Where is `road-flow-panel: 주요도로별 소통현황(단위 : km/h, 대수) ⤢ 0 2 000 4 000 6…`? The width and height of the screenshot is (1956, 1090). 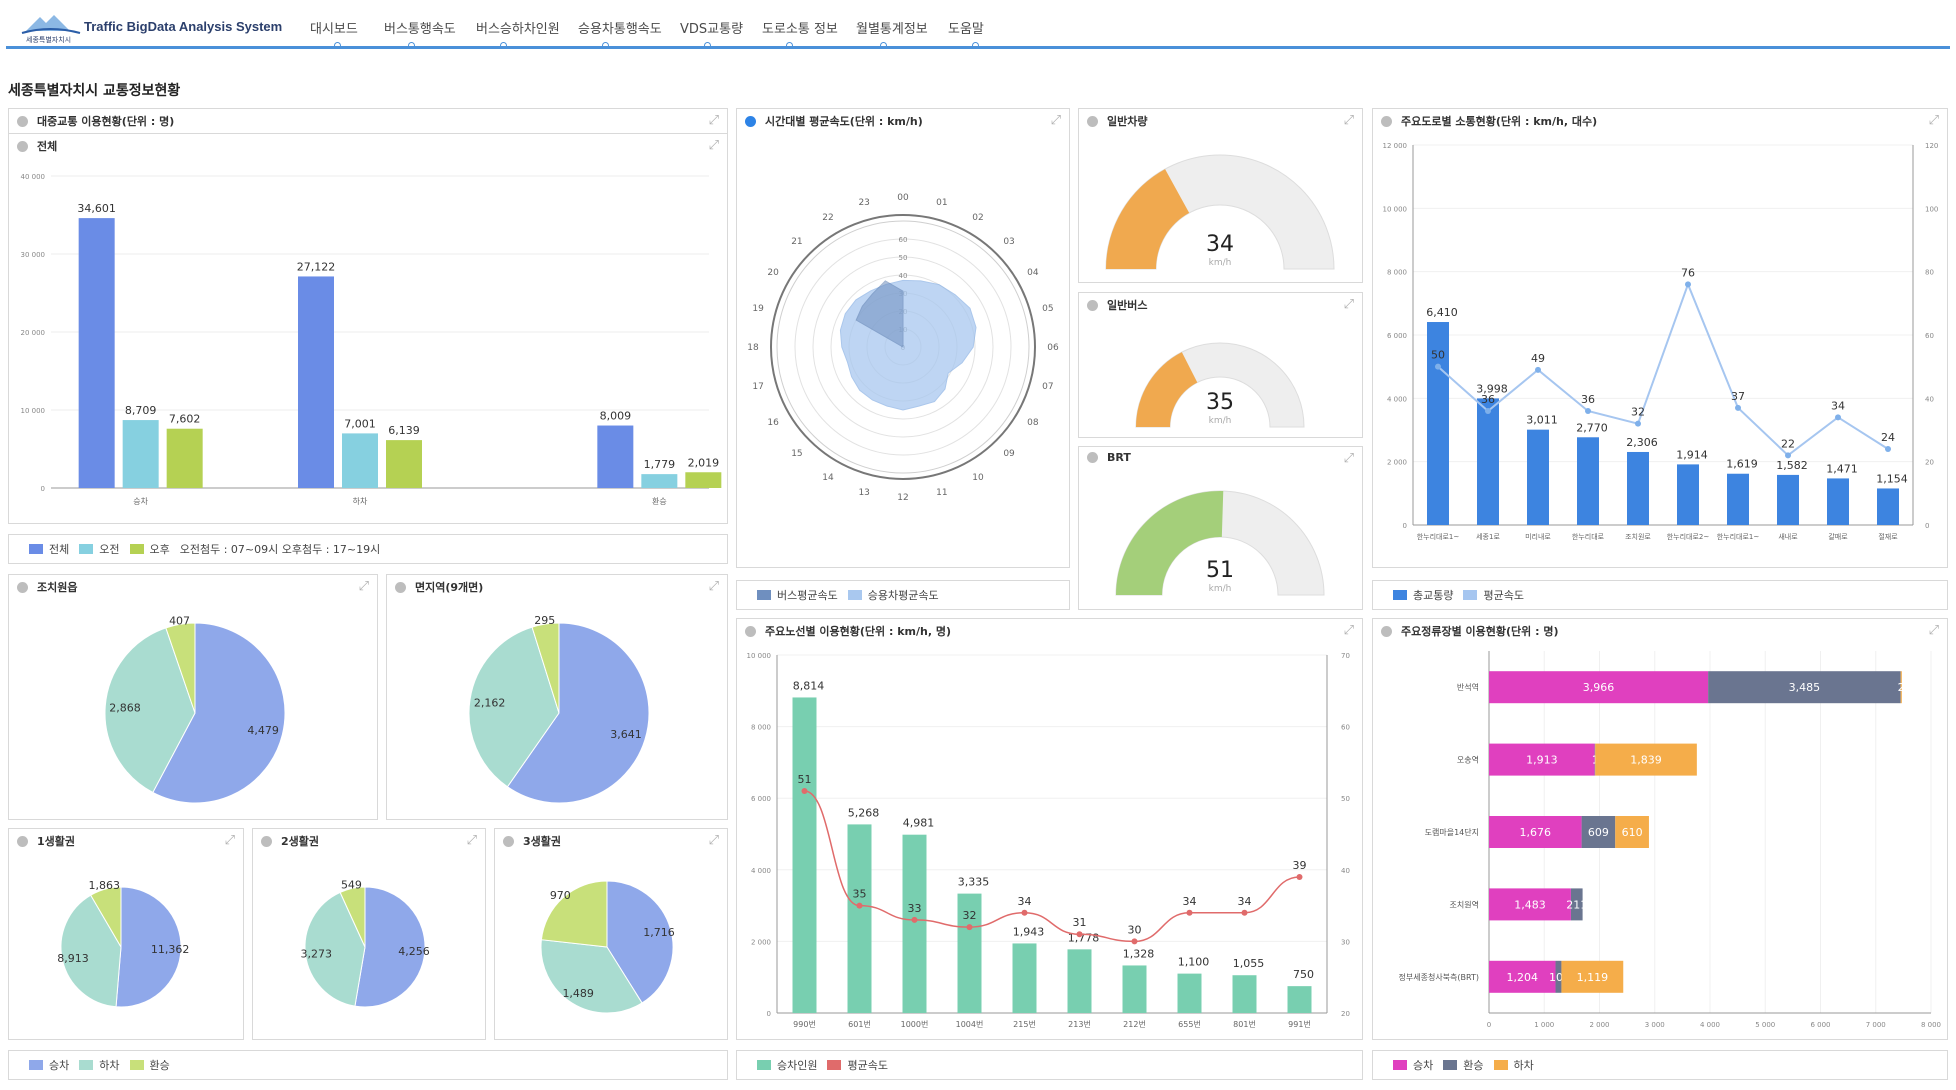
road-flow-panel: 주요도로별 소통현황(단위 : km/h, 대수) ⤢ 0 2 000 4 000 6… is located at coordinates (1660, 338).